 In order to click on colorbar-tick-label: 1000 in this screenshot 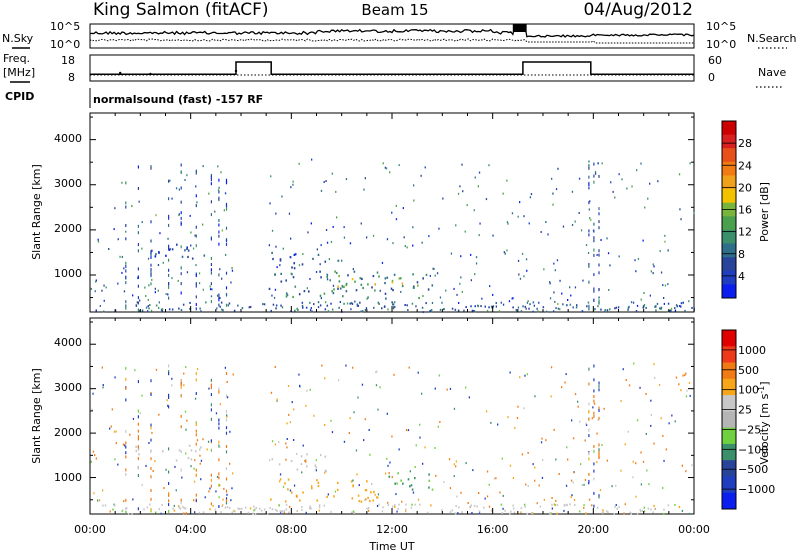, I will do `click(752, 350)`.